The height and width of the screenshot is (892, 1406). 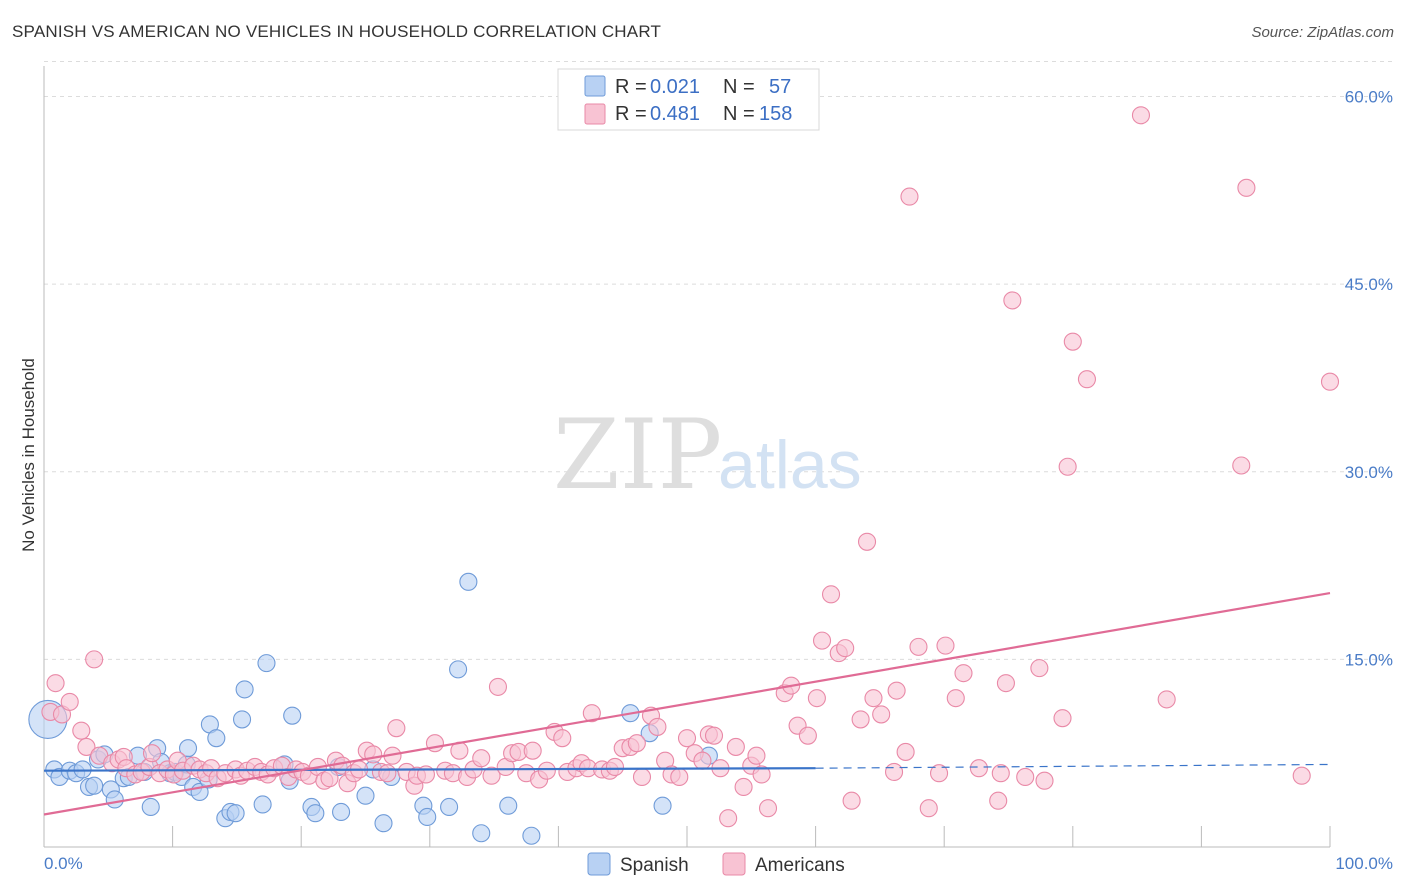 What do you see at coordinates (631, 87) in the screenshot?
I see `legend-r-label-spanish: R =` at bounding box center [631, 87].